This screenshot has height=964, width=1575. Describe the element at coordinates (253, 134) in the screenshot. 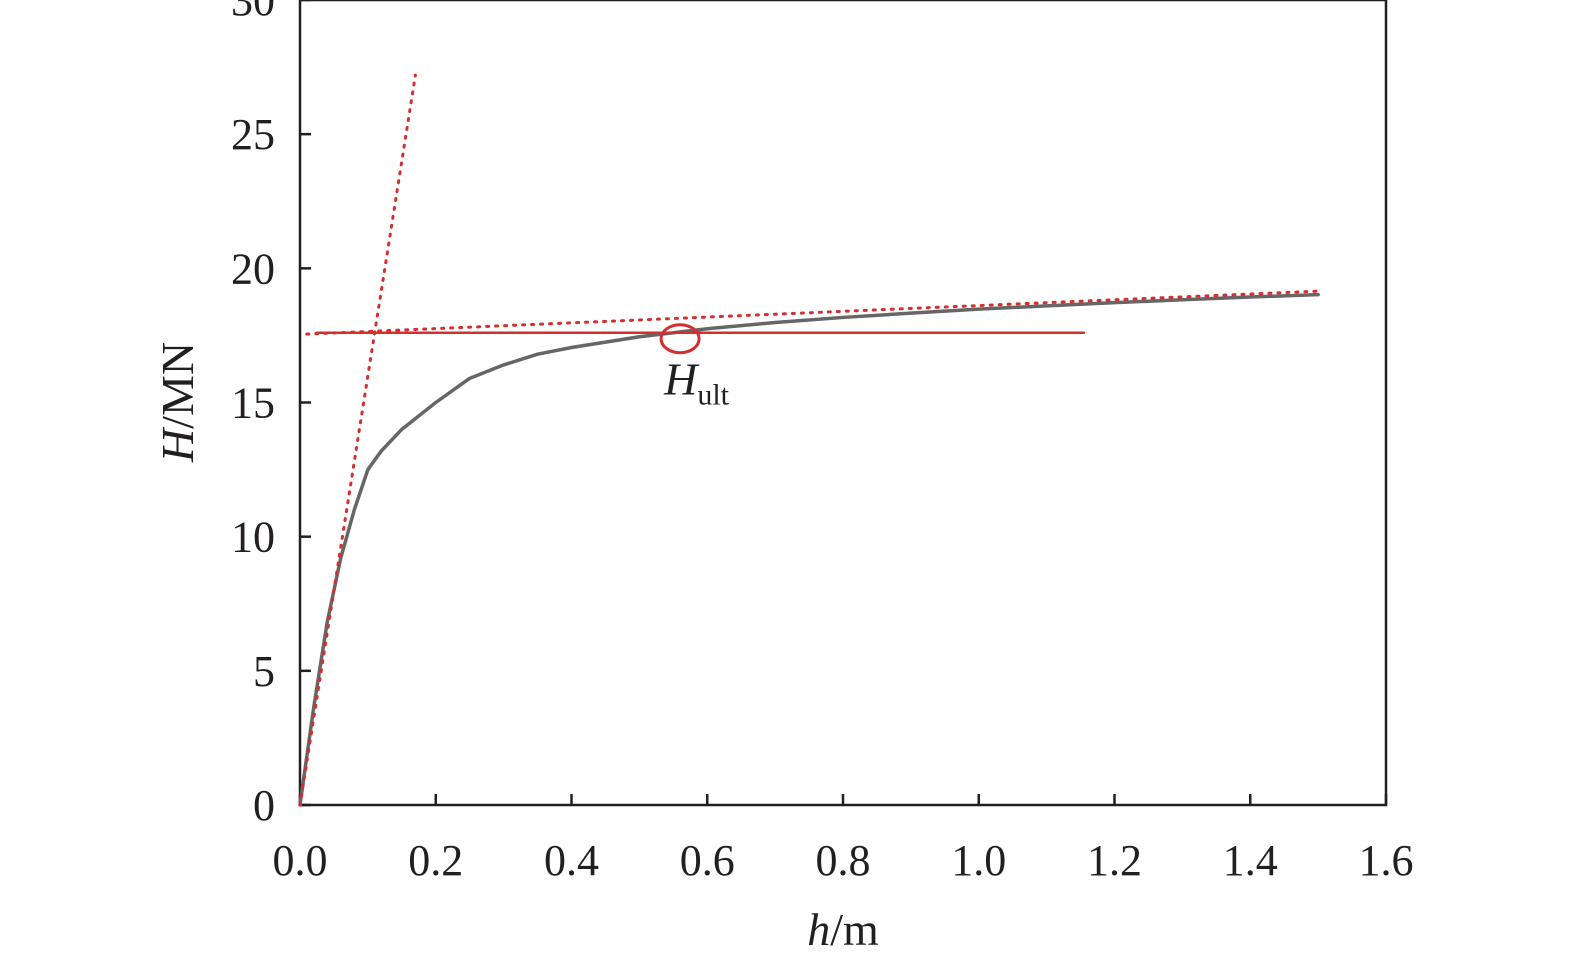

I see `y-tick-label: 25` at that location.